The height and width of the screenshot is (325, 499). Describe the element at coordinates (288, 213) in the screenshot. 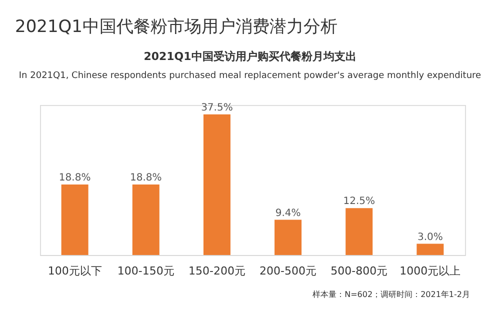

I see `data-label: 9.4%` at that location.